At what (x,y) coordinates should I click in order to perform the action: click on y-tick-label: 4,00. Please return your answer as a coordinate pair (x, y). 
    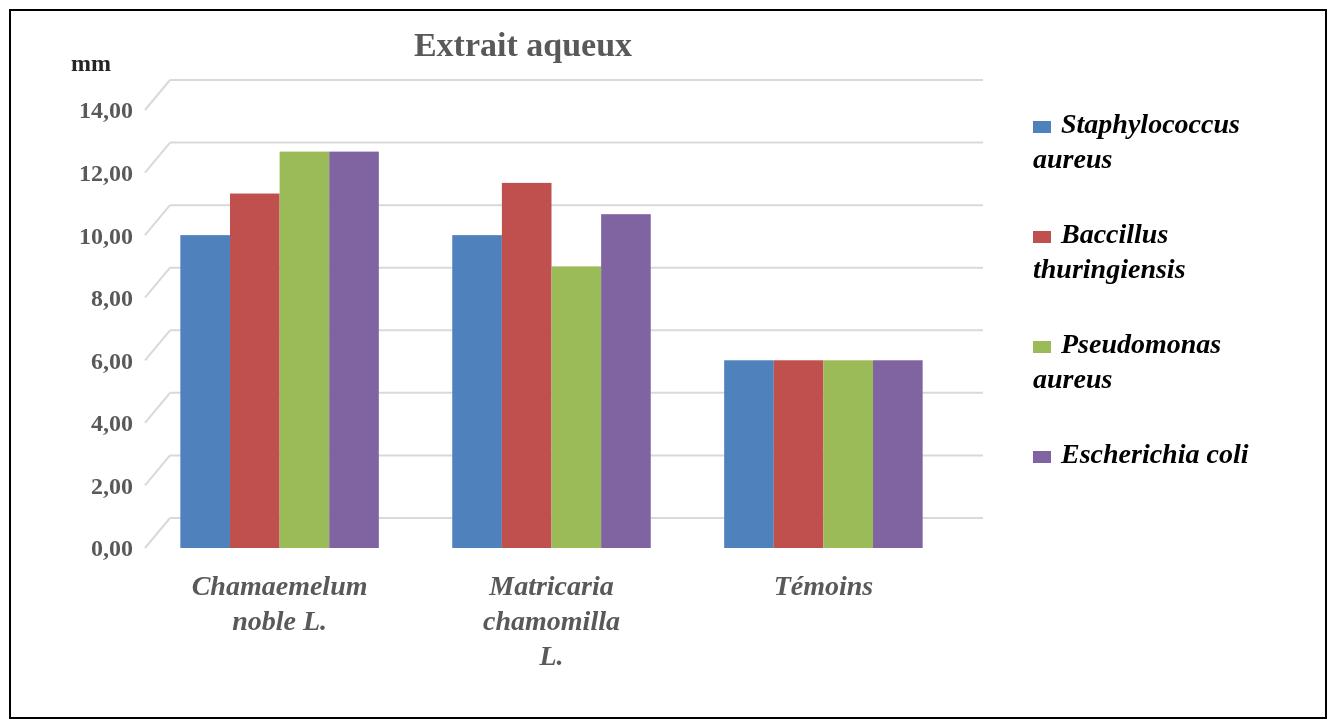
    Looking at the image, I should click on (112, 423).